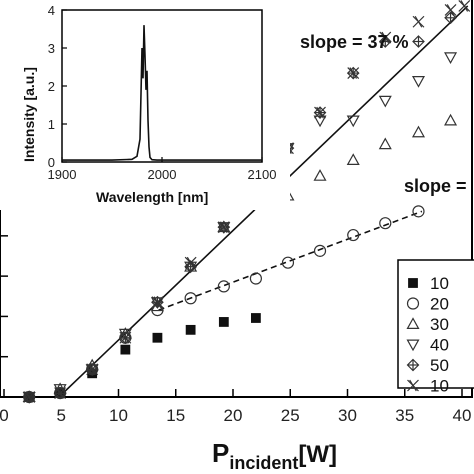  What do you see at coordinates (162, 93) in the screenshot?
I see `inset-spectrum-line` at bounding box center [162, 93].